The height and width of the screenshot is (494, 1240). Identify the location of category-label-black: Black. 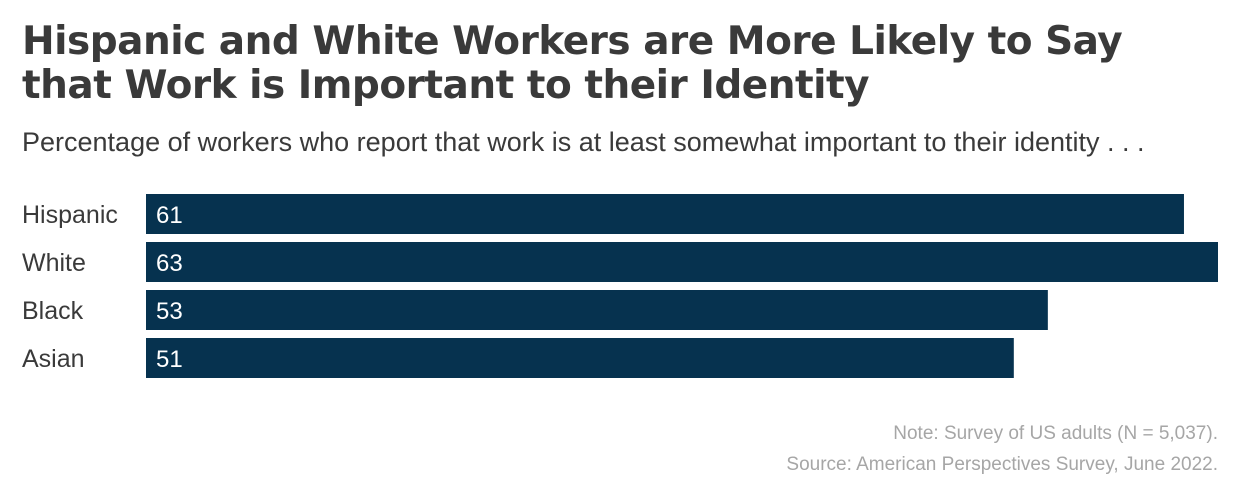
(53, 311).